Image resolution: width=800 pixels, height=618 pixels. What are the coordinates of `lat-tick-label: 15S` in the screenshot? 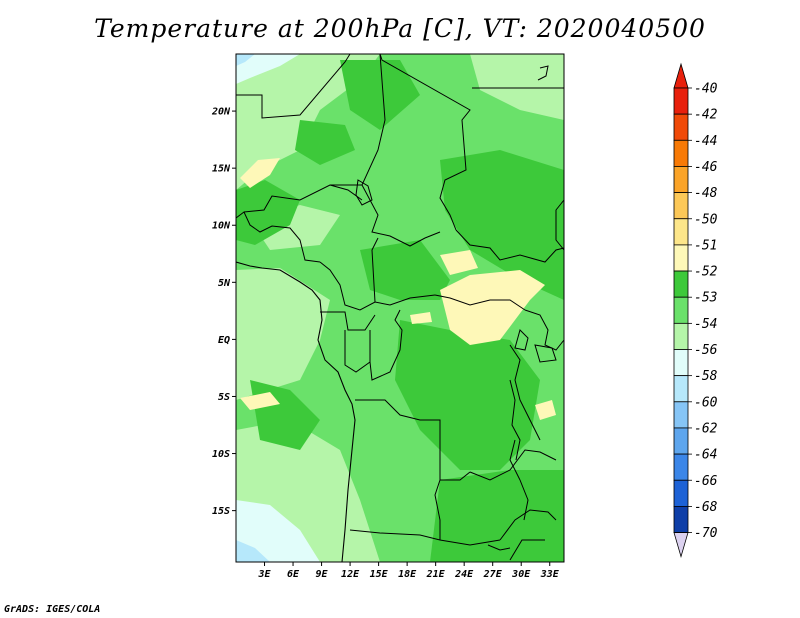 It's located at (221, 511).